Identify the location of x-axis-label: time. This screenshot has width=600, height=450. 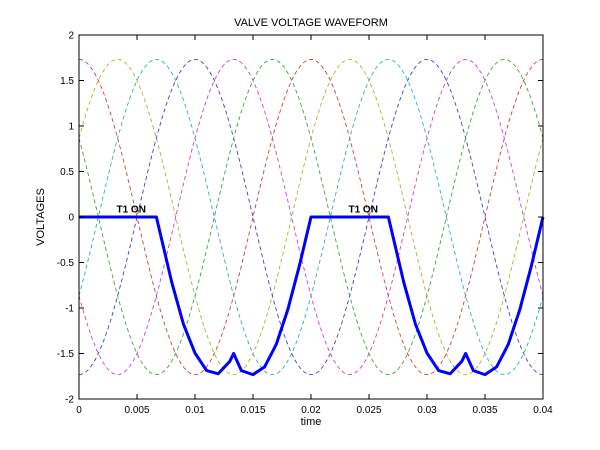
(311, 422).